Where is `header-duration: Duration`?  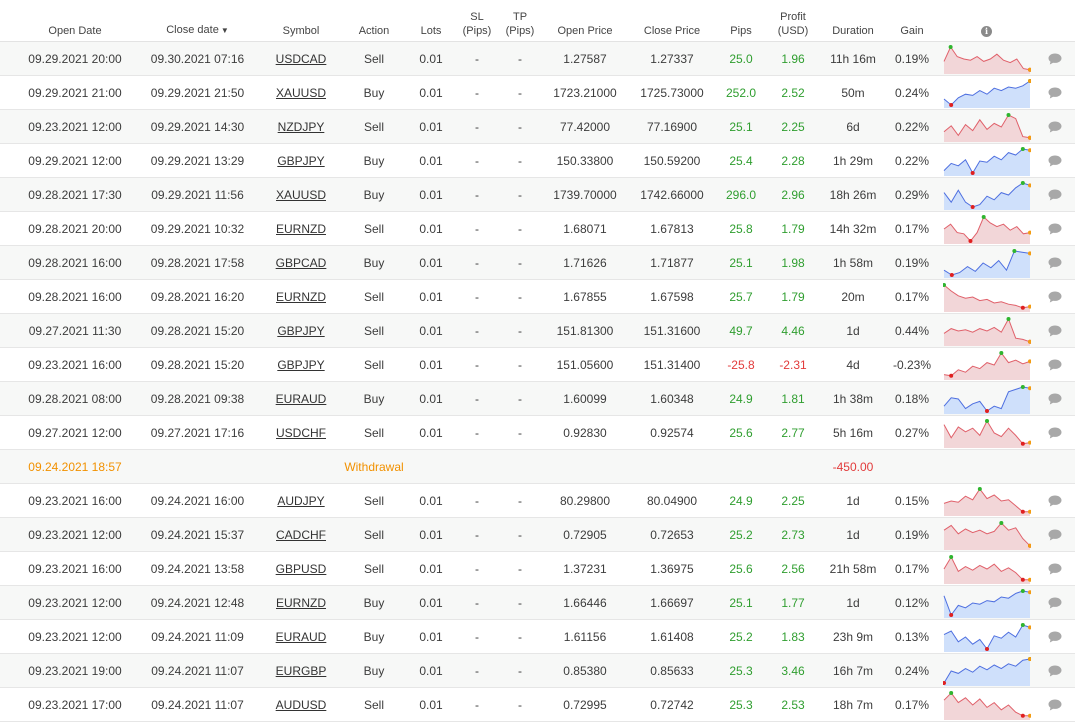
header-duration: Duration is located at coordinates (853, 21).